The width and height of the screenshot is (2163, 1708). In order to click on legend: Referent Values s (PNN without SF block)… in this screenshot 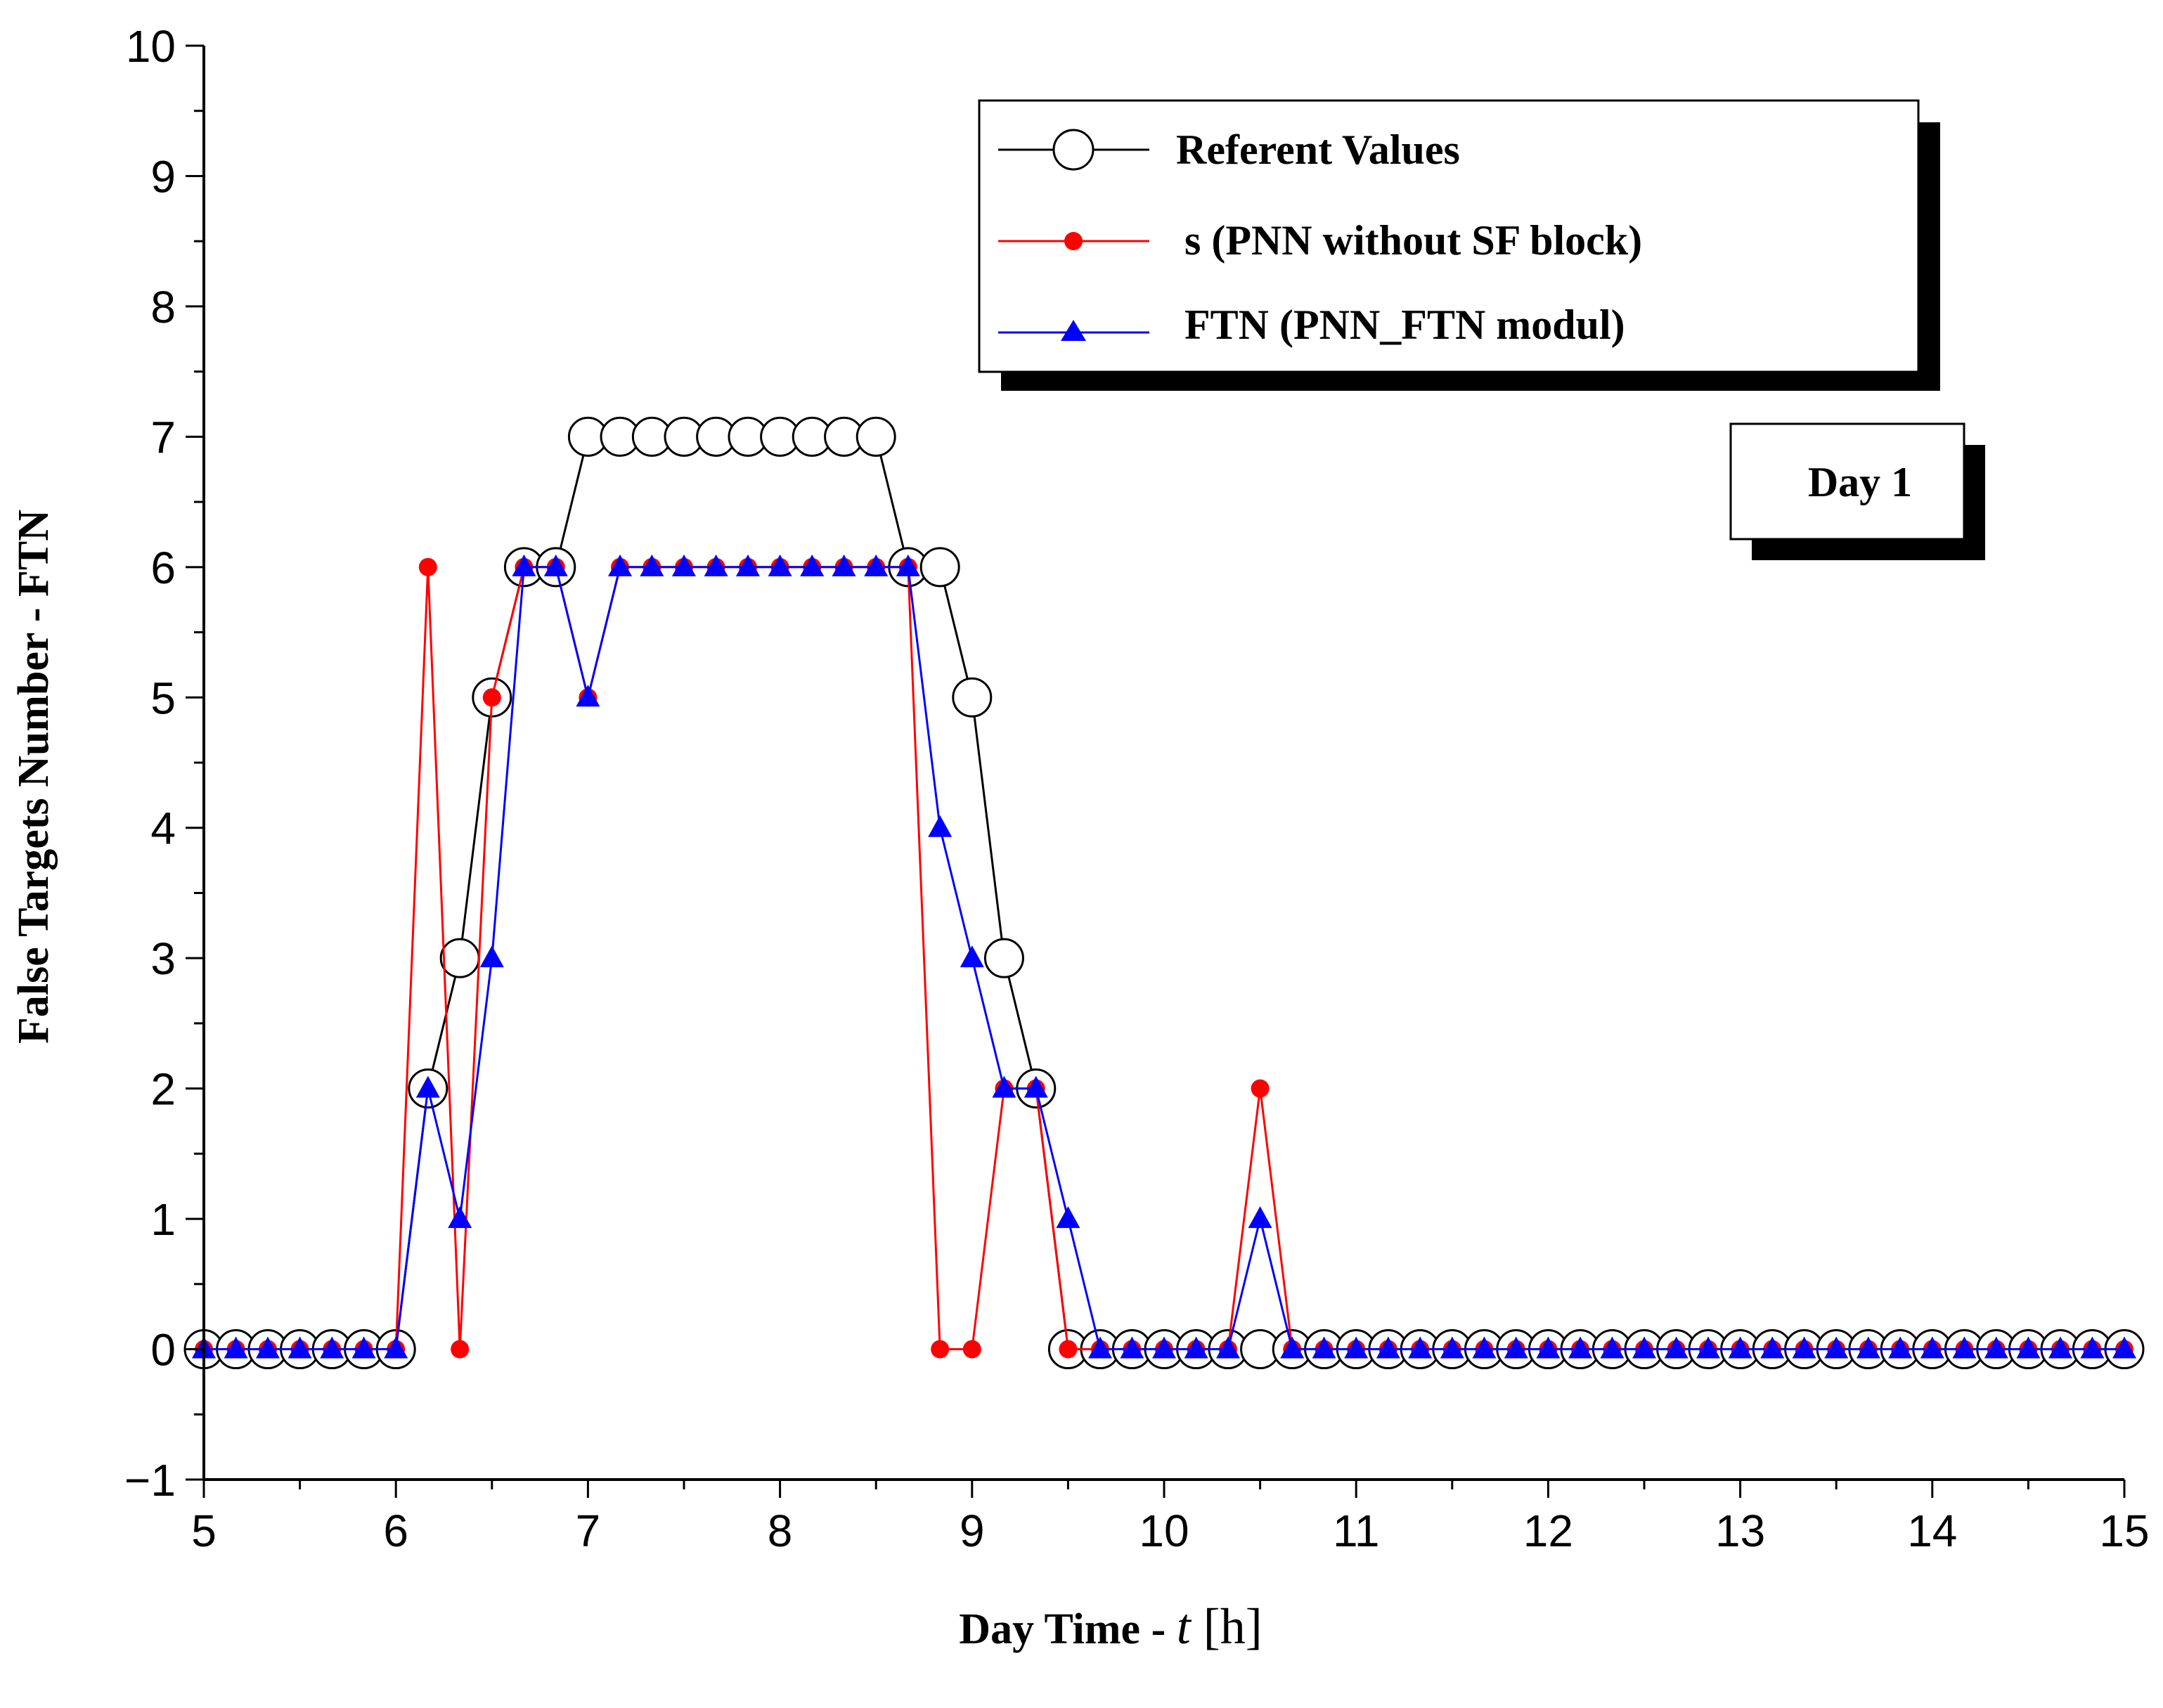, I will do `click(1459, 245)`.